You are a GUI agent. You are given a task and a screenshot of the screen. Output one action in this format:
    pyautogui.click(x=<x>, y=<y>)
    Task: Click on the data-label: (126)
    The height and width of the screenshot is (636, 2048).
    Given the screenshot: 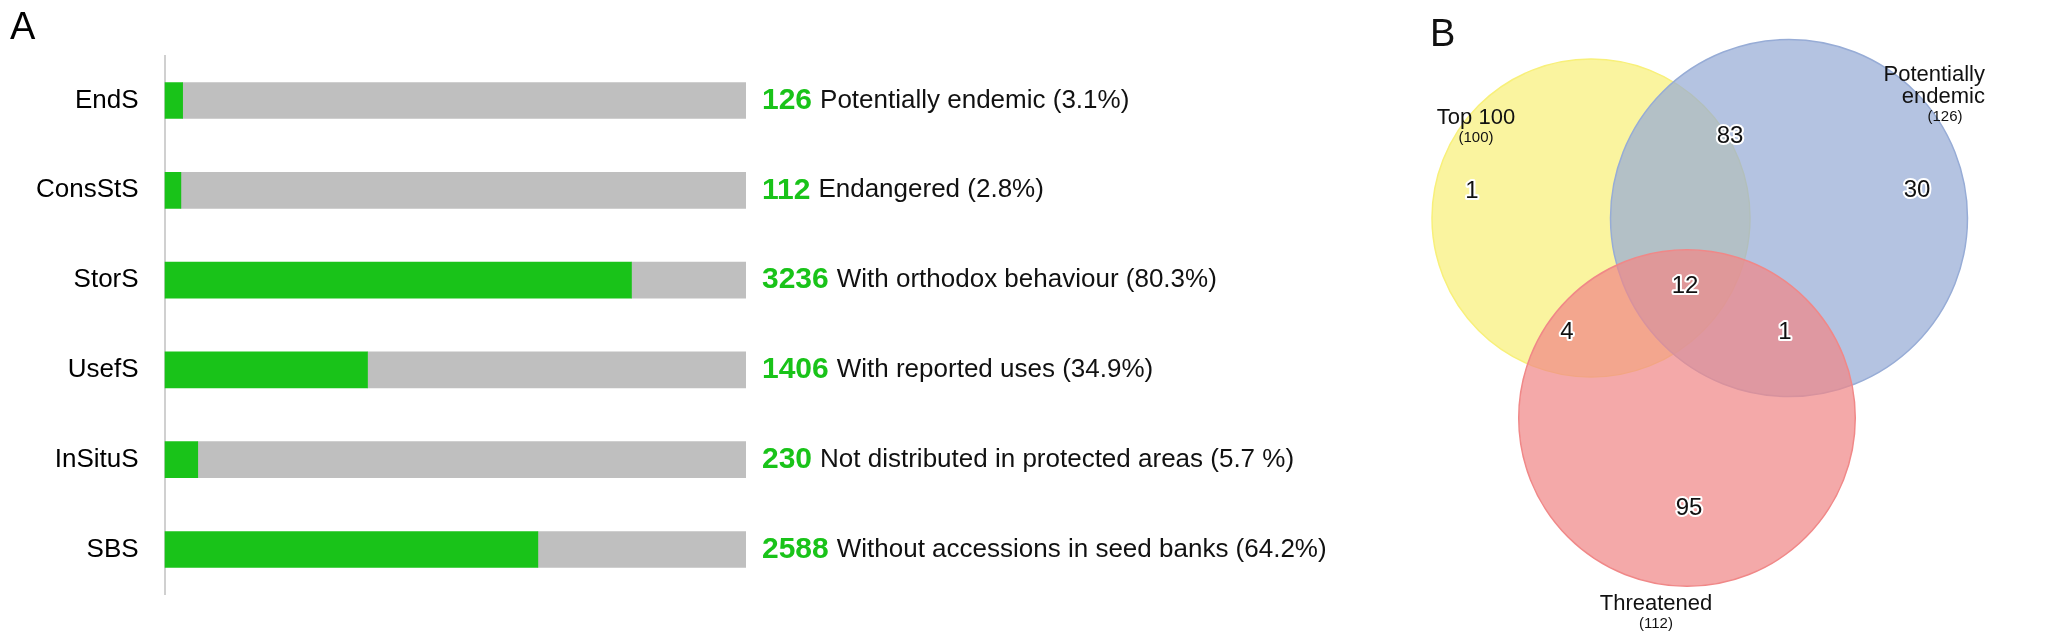 What is the action you would take?
    pyautogui.click(x=1945, y=115)
    